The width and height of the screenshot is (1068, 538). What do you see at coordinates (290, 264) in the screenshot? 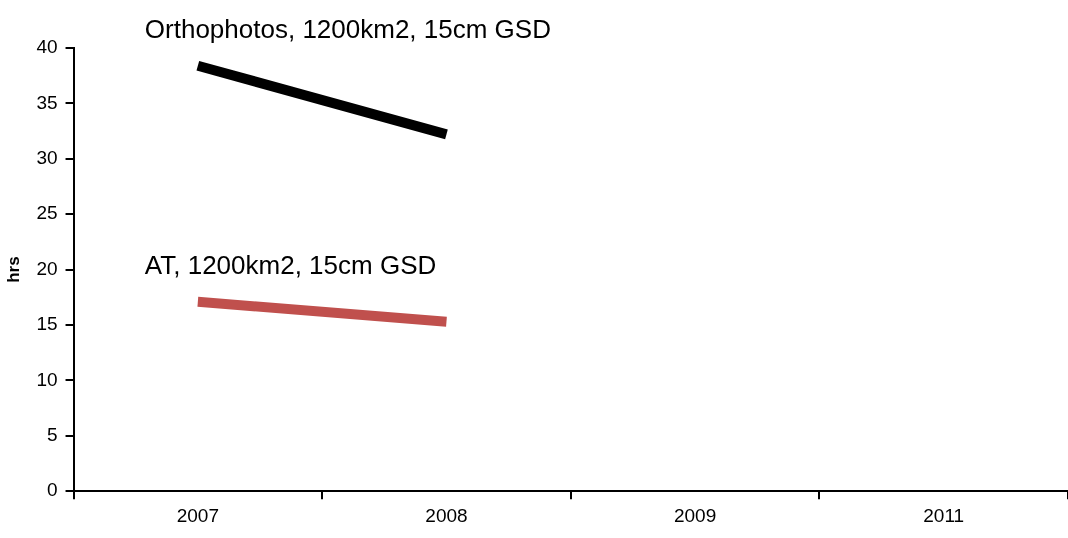
I see `series-label: AT, 1200km2, 15cm GSD` at bounding box center [290, 264].